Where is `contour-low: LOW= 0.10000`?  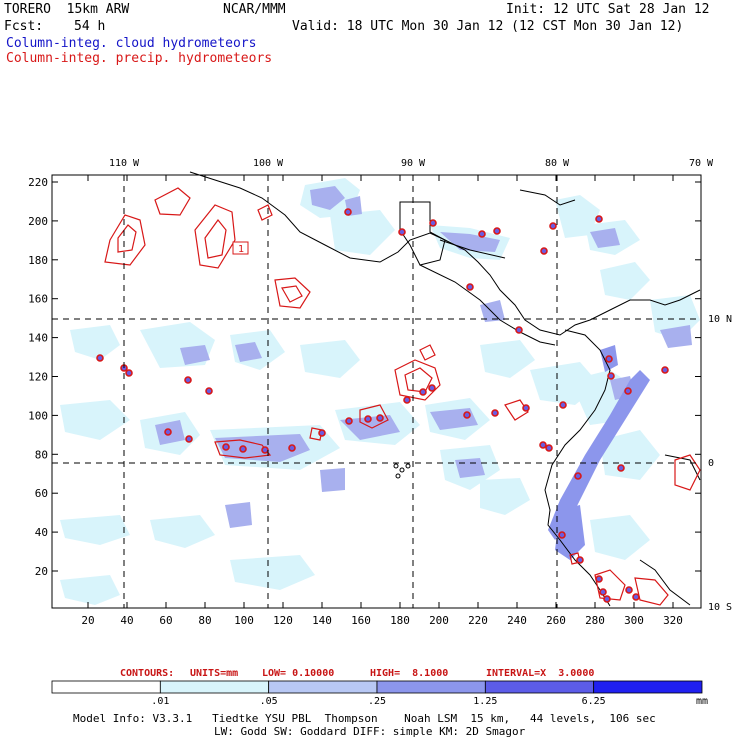 contour-low: LOW= 0.10000 is located at coordinates (298, 673).